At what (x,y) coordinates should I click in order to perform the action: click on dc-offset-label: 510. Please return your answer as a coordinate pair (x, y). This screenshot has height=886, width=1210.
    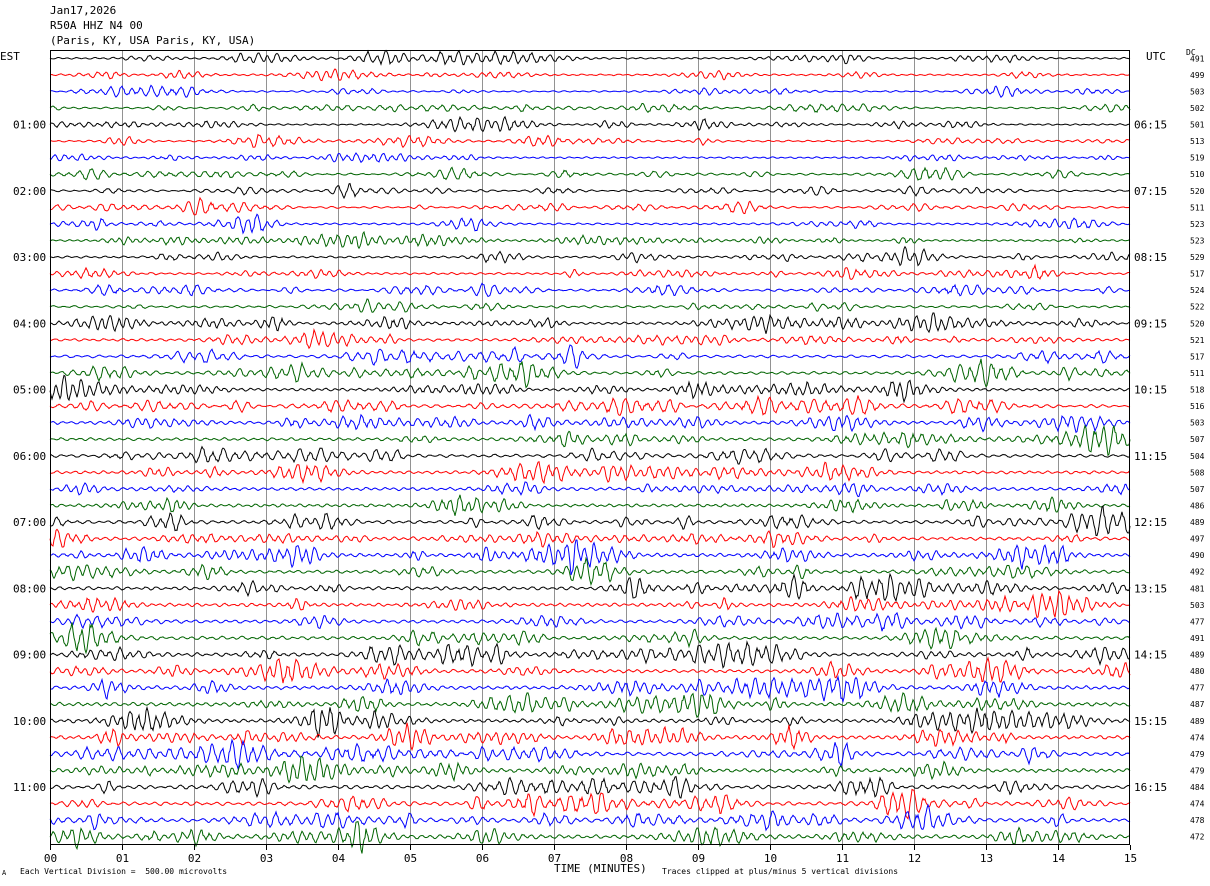
    Looking at the image, I should click on (1197, 174).